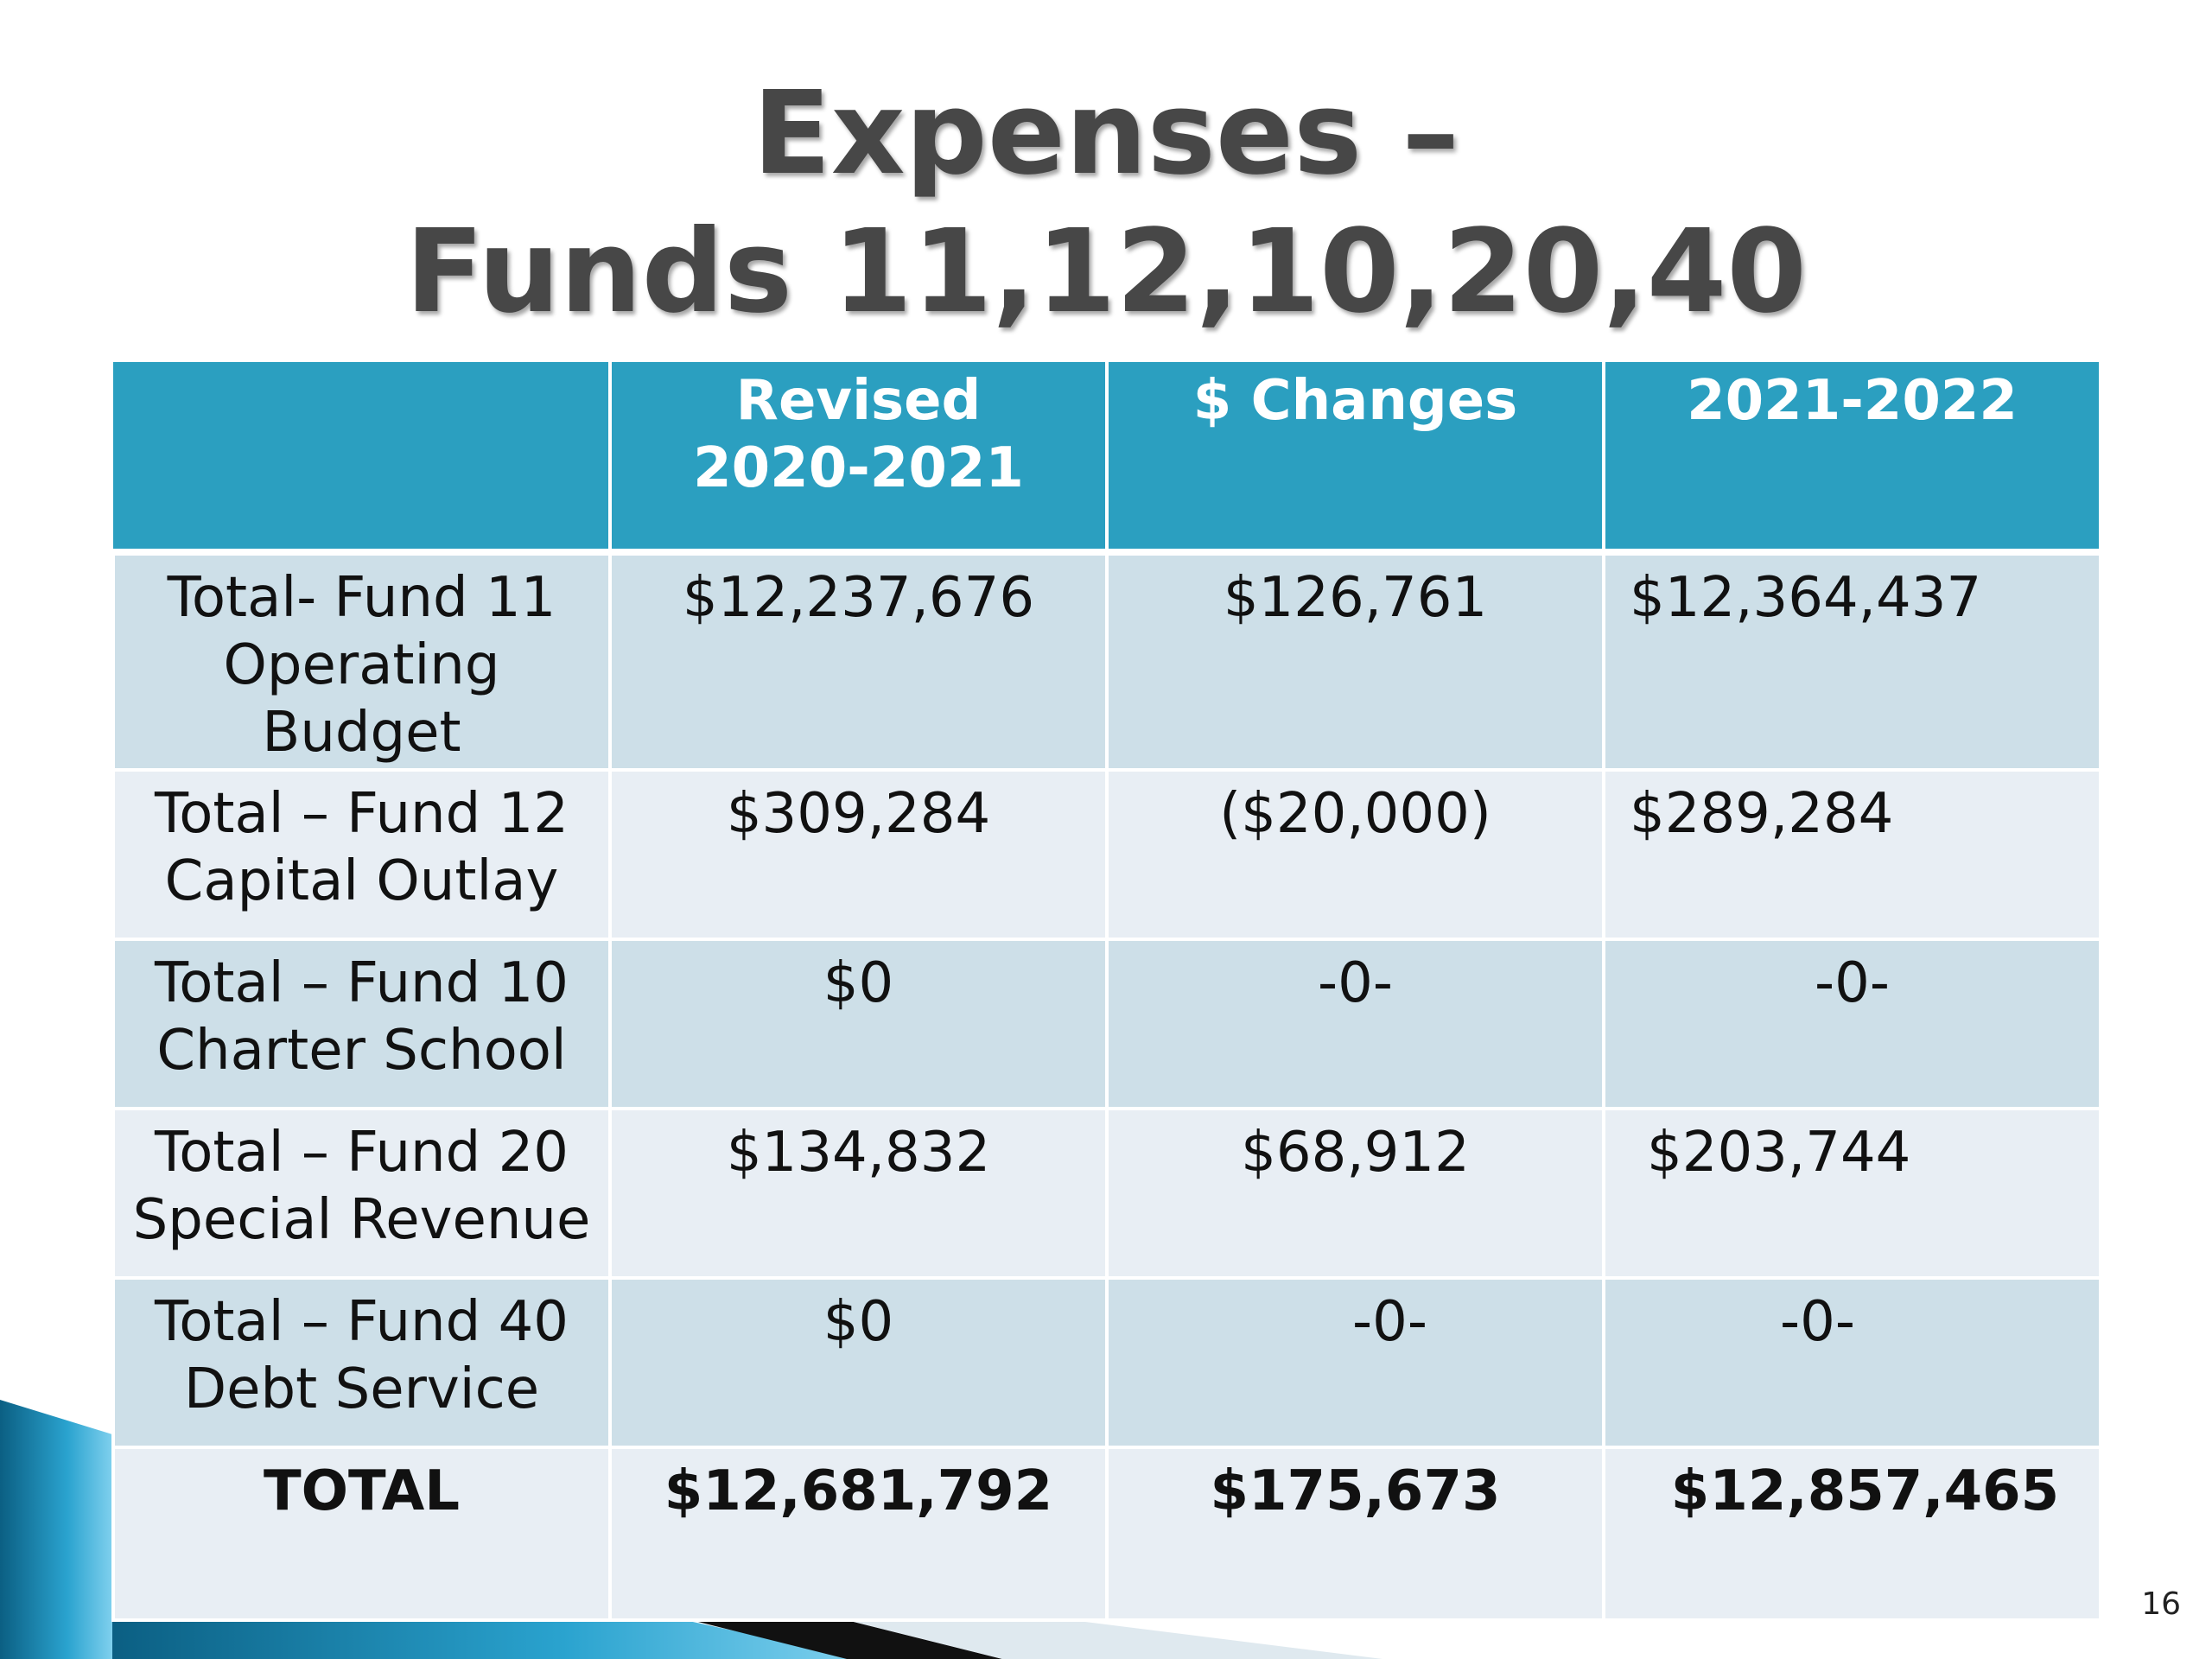  What do you see at coordinates (1106, 133) in the screenshot?
I see `title-line-1: Expenses –` at bounding box center [1106, 133].